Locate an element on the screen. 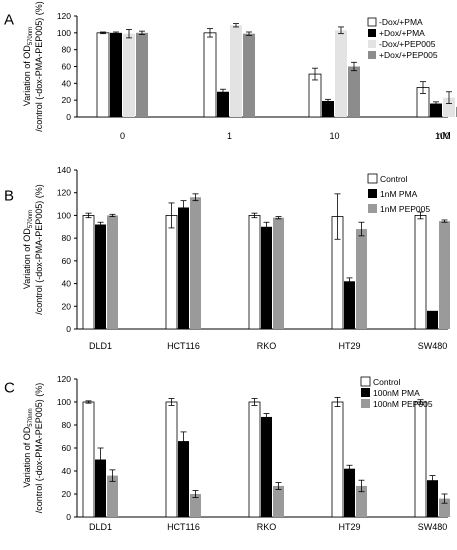 The width and height of the screenshot is (457, 550). x-tick-label: RKO is located at coordinates (267, 346).